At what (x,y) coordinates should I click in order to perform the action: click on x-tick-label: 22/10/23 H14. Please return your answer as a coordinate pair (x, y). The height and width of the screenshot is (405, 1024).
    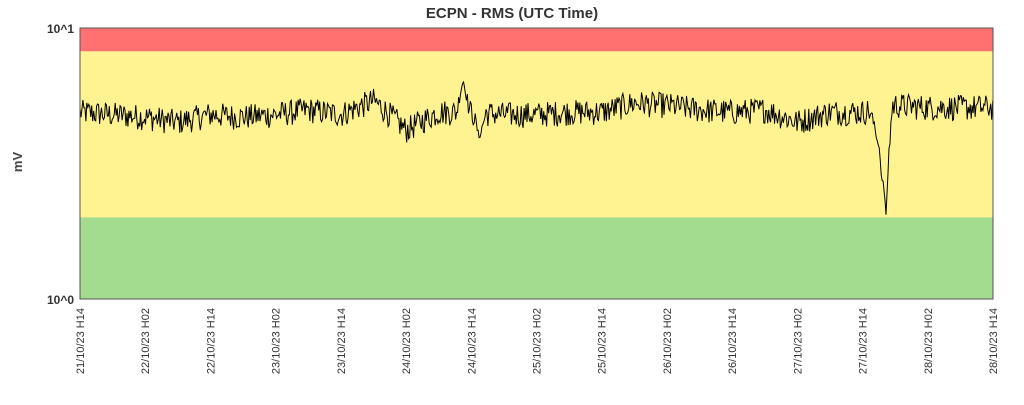
    Looking at the image, I should click on (211, 341).